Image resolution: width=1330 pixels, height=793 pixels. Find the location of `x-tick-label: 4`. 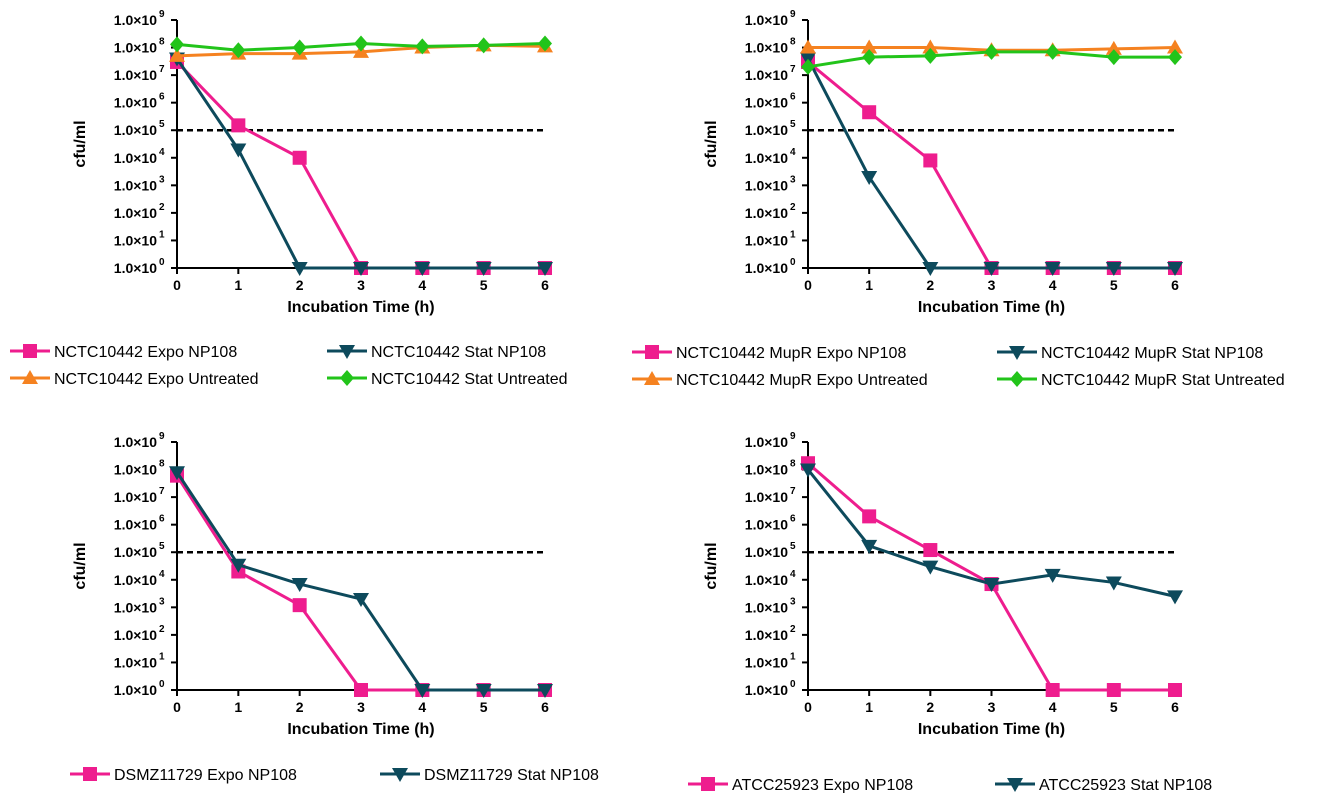

x-tick-label: 4 is located at coordinates (1053, 707).